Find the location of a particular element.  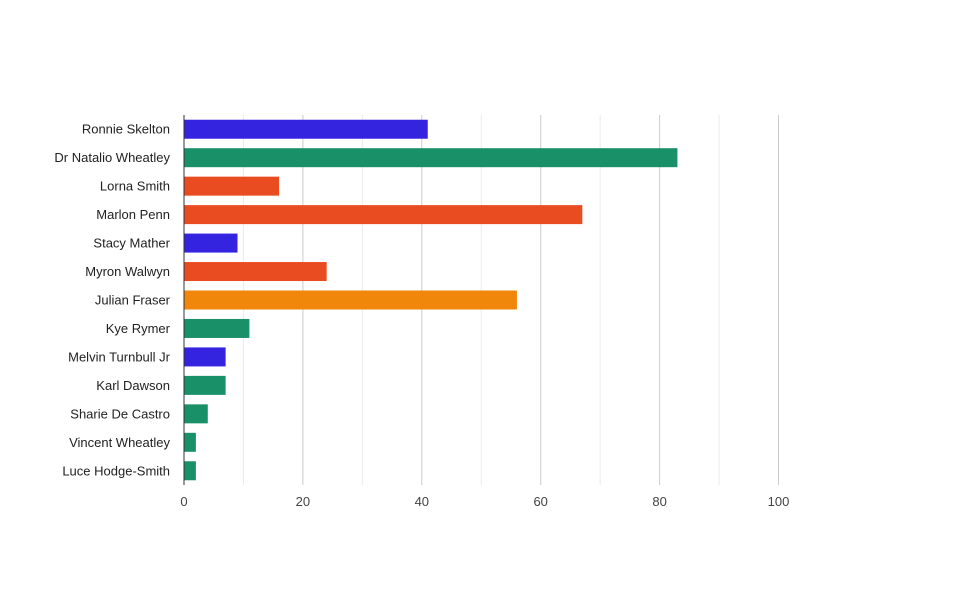

category-label: Myron Walwyn is located at coordinates (127, 271).